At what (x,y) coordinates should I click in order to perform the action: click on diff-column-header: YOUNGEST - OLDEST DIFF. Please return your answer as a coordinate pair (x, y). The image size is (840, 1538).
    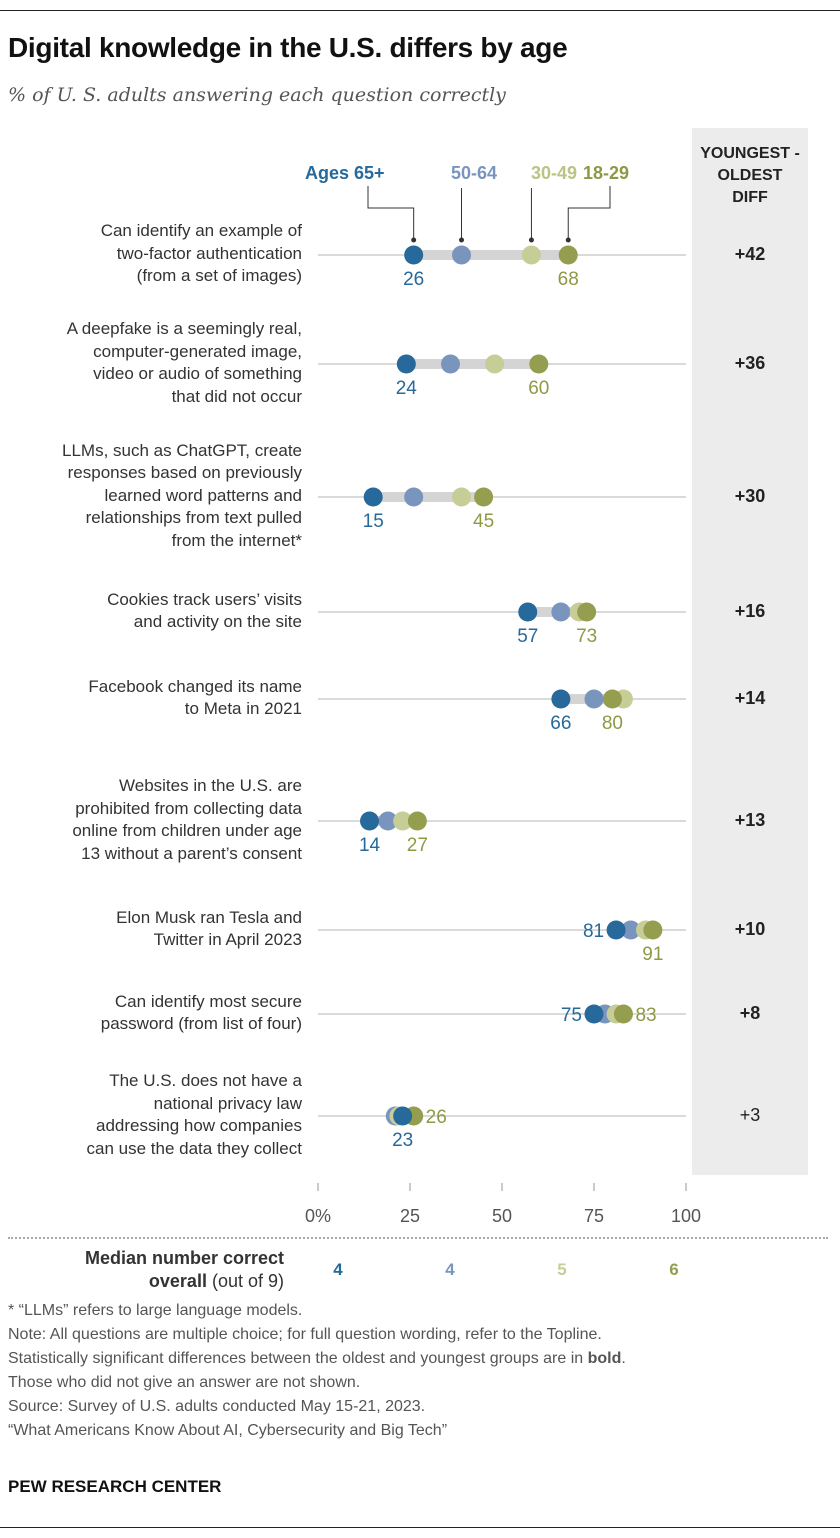
    Looking at the image, I should click on (750, 176).